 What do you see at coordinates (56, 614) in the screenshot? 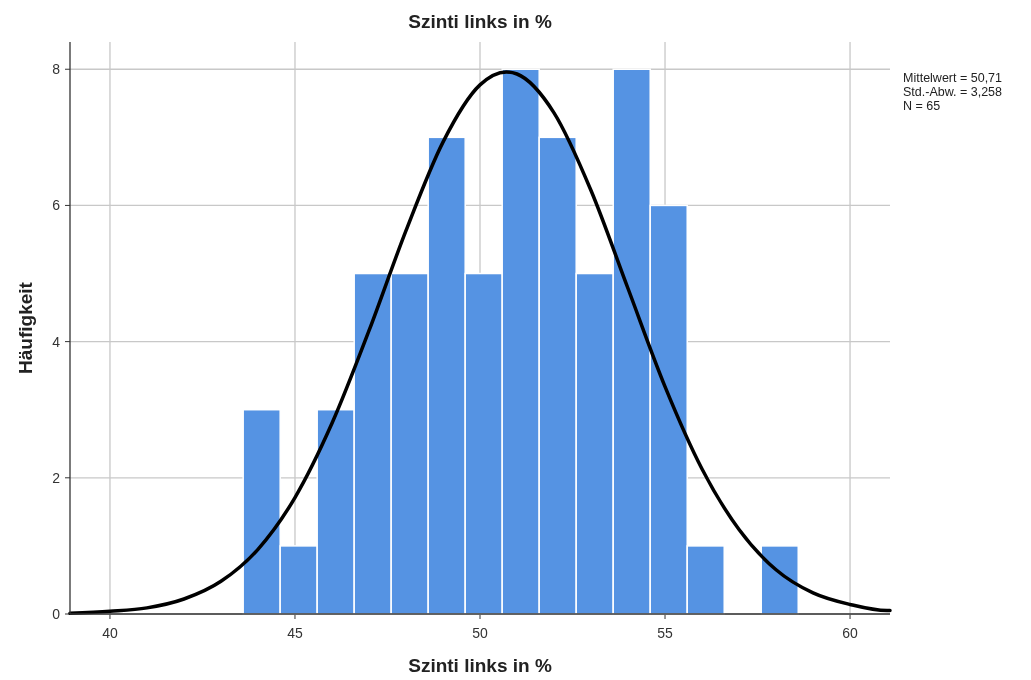
I see `y-tick-label: 0` at bounding box center [56, 614].